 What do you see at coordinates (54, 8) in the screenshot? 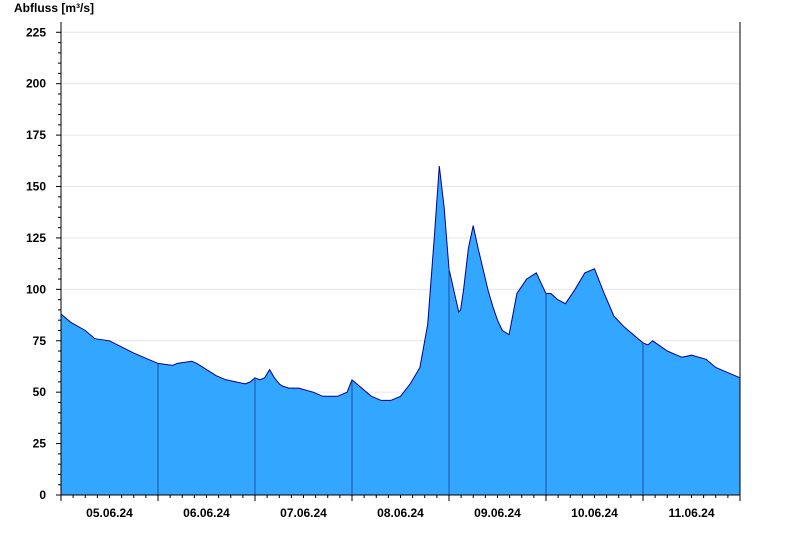
I see `y-axis-label: Abfluss [m³/s]` at bounding box center [54, 8].